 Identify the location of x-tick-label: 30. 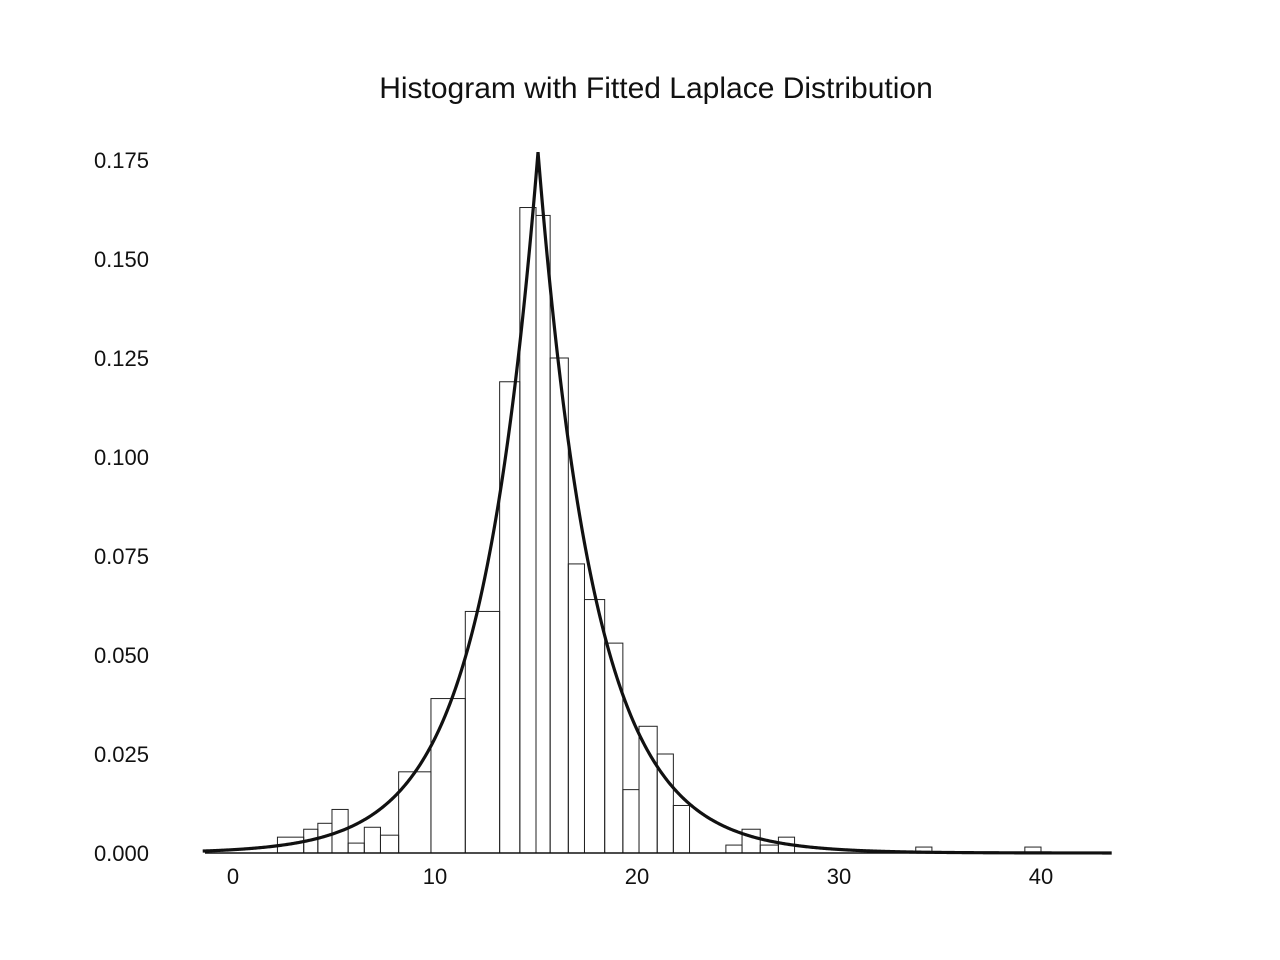
(839, 876).